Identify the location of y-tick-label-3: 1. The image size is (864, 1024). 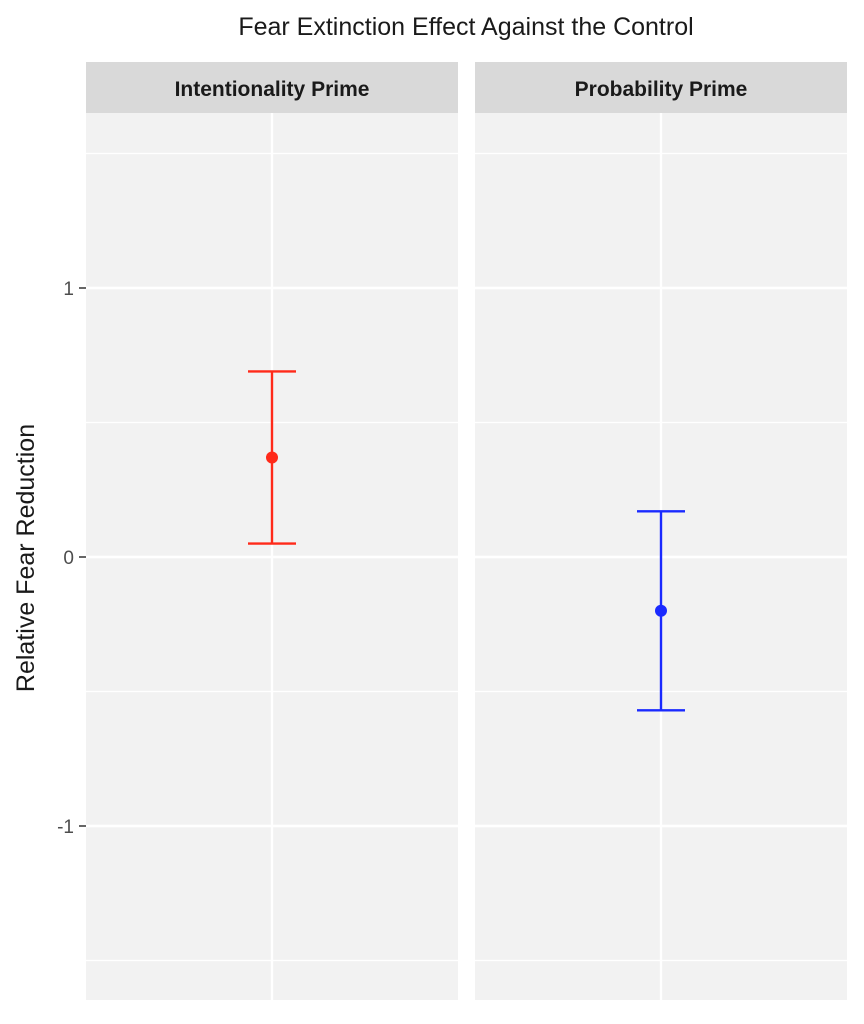
(68, 289).